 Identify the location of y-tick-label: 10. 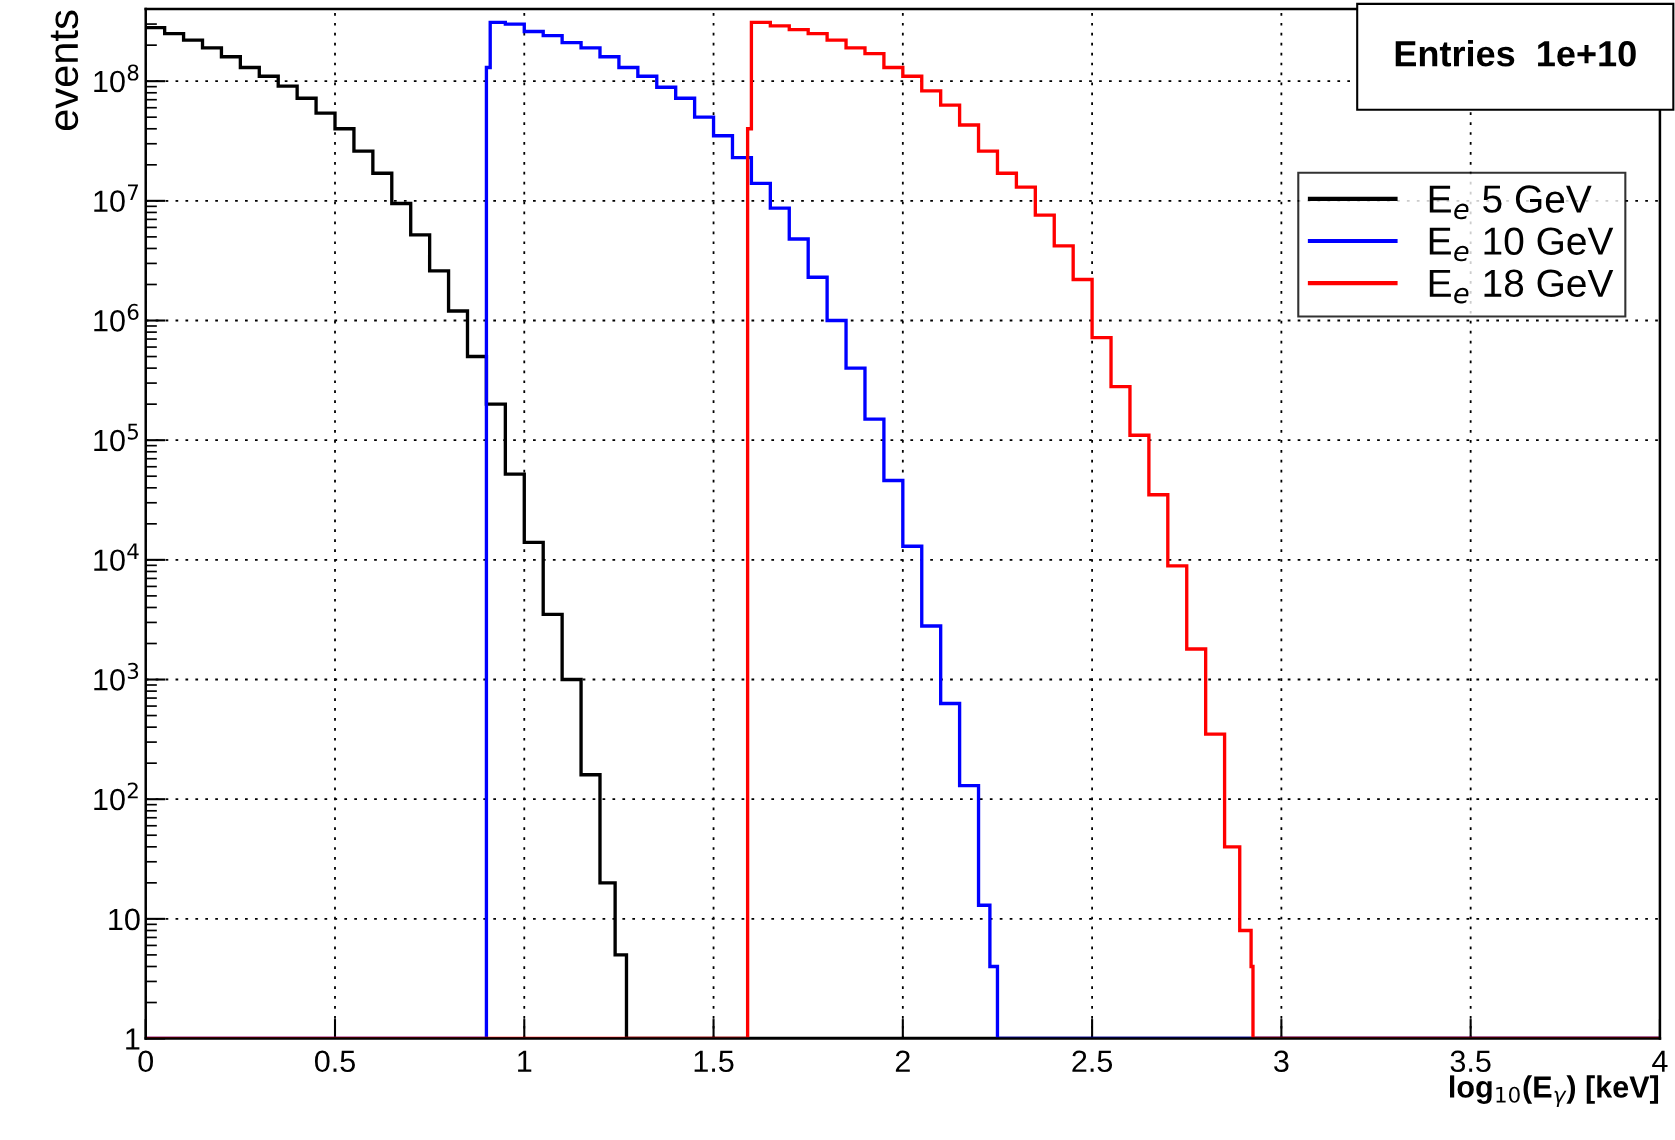
(124, 919).